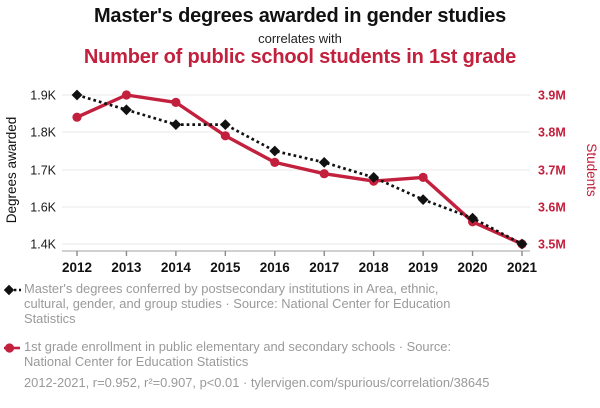 The height and width of the screenshot is (408, 600). What do you see at coordinates (43, 245) in the screenshot?
I see `left-axis-tick-label: 1.4K` at bounding box center [43, 245].